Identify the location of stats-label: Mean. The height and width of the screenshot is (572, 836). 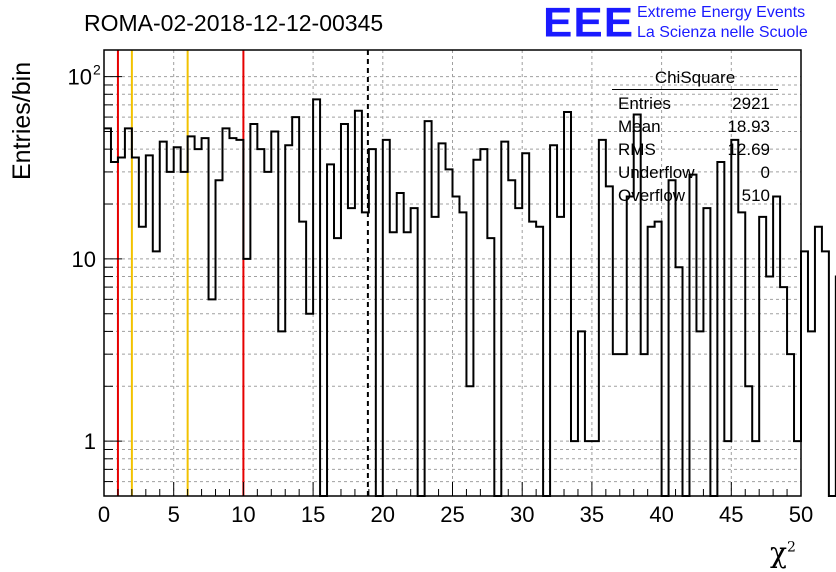
(639, 126).